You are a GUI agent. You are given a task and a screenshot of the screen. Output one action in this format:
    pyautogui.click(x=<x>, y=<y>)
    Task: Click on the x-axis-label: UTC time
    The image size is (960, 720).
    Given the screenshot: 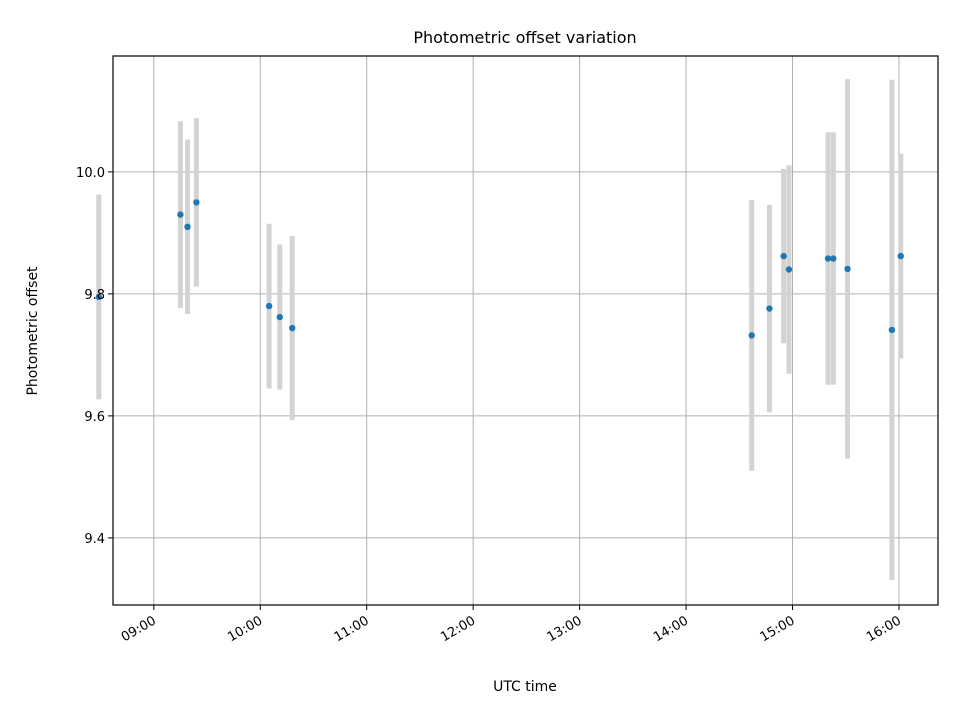 What is the action you would take?
    pyautogui.click(x=525, y=687)
    